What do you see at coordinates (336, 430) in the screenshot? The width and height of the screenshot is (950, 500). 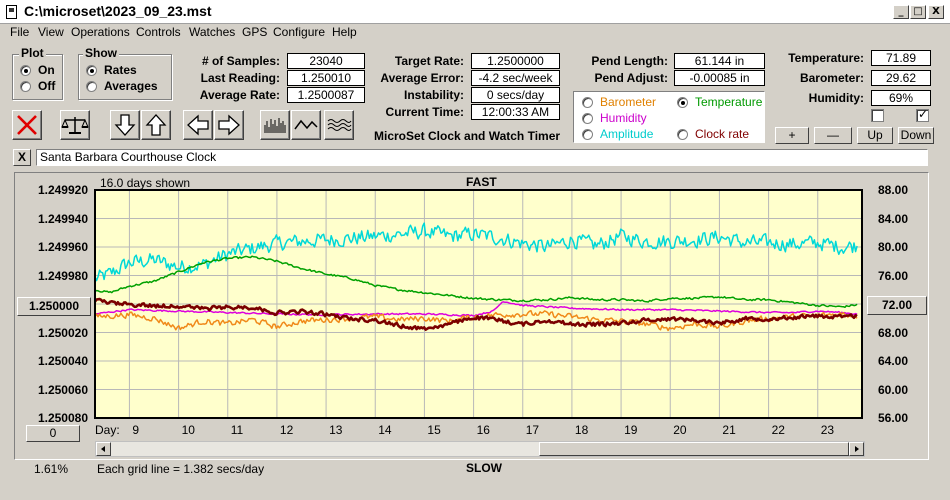 I see `x-tick-label: 13` at bounding box center [336, 430].